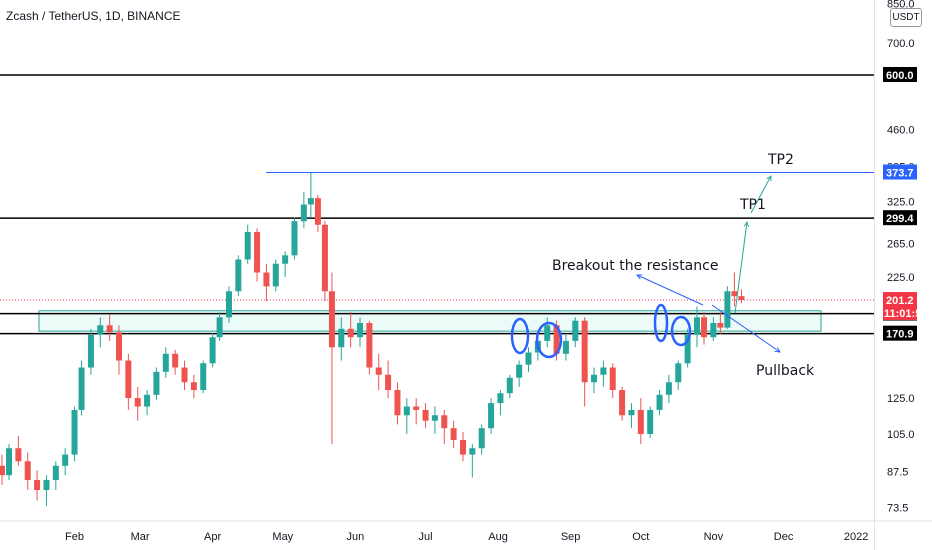  What do you see at coordinates (897, 473) in the screenshot?
I see `y-tick-label: 87.5` at bounding box center [897, 473].